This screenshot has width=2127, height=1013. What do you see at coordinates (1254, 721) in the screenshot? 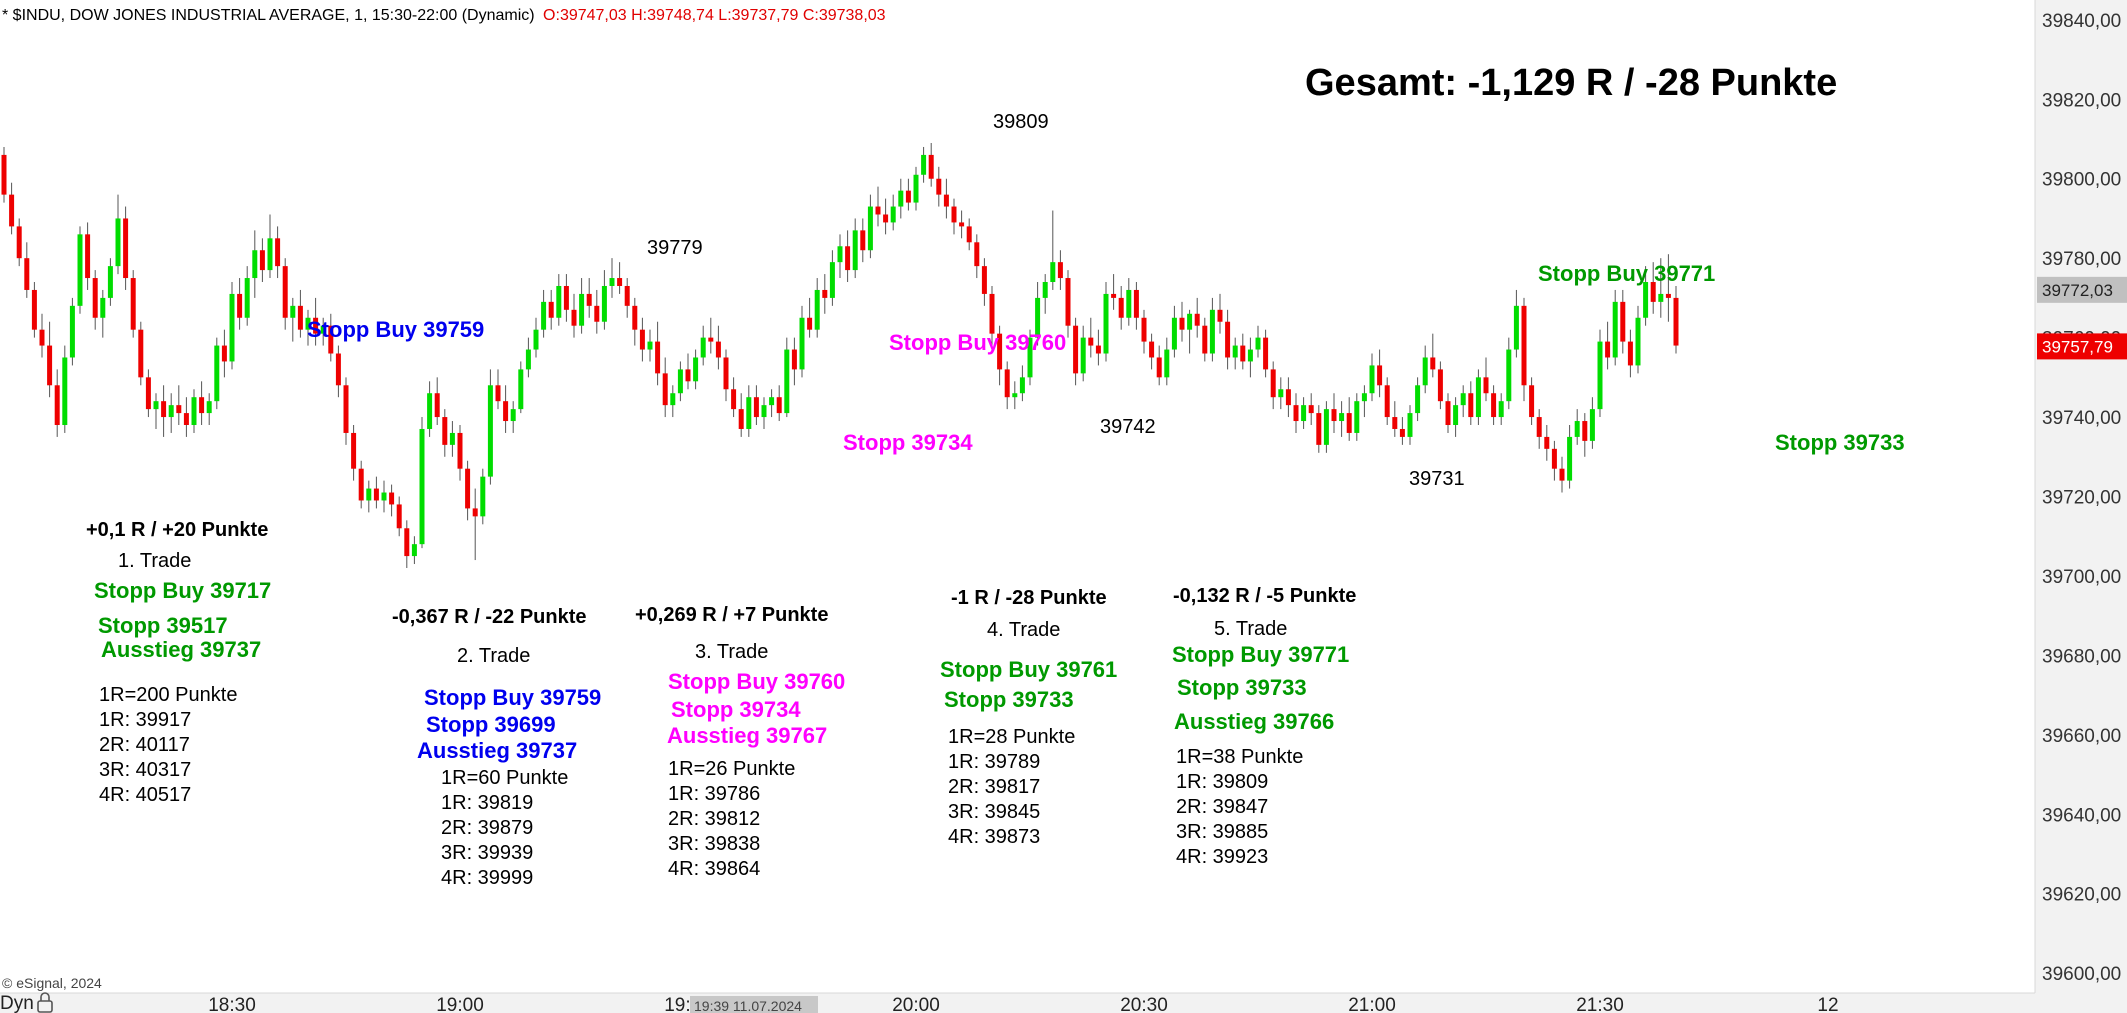
I see `trade-5-order-3: Ausstieg 39766` at bounding box center [1254, 721].